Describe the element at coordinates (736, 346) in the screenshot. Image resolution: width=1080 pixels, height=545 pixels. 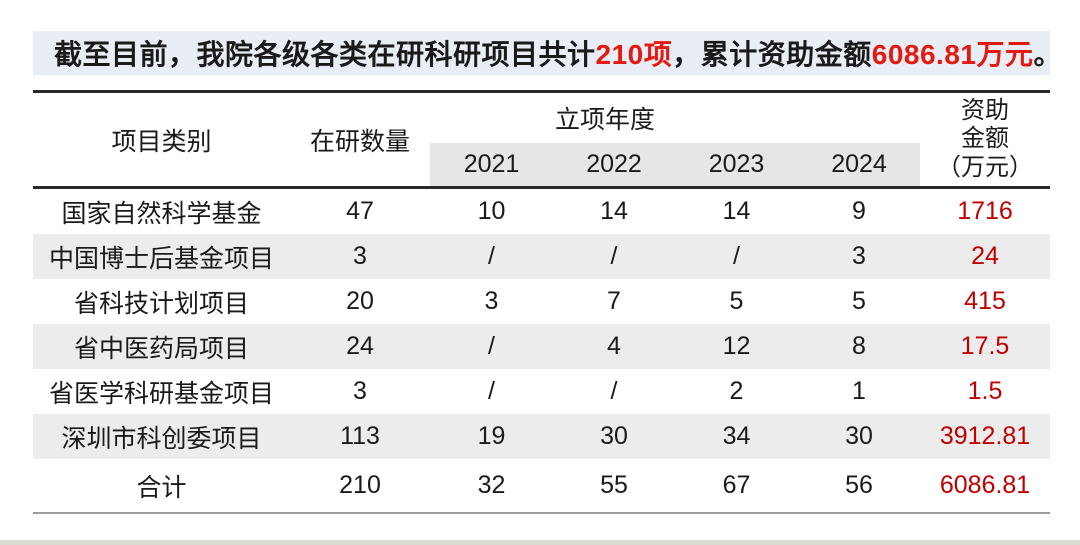
I see `cell-2023: 12` at that location.